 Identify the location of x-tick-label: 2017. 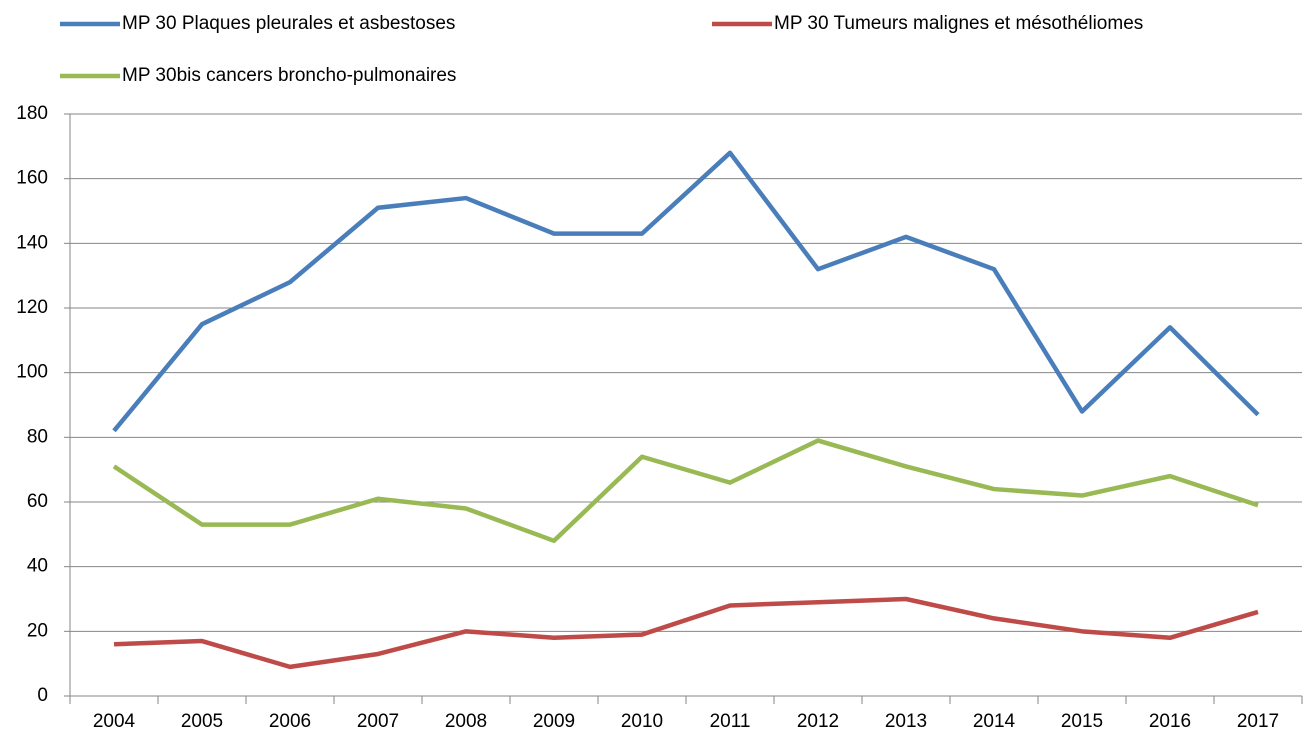
(1258, 721).